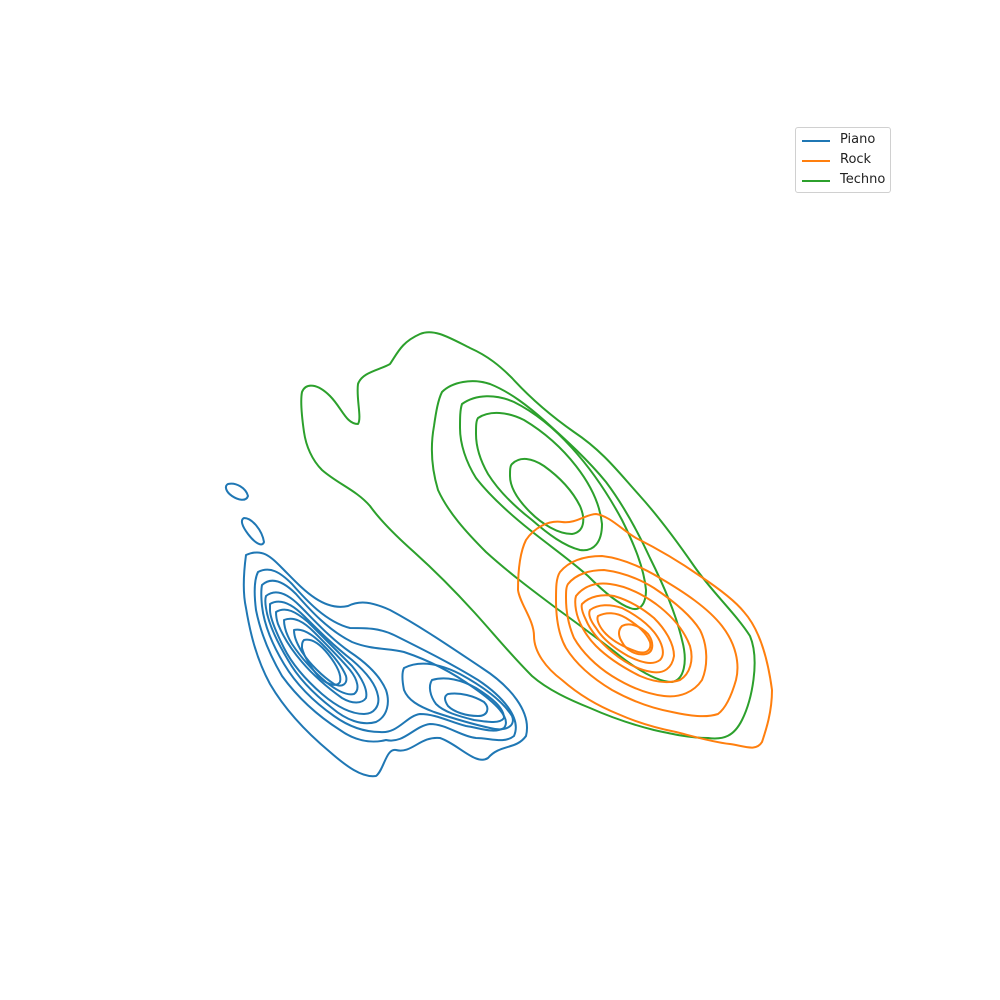 The width and height of the screenshot is (1000, 1000). I want to click on legend-swatch-piano, so click(816, 141).